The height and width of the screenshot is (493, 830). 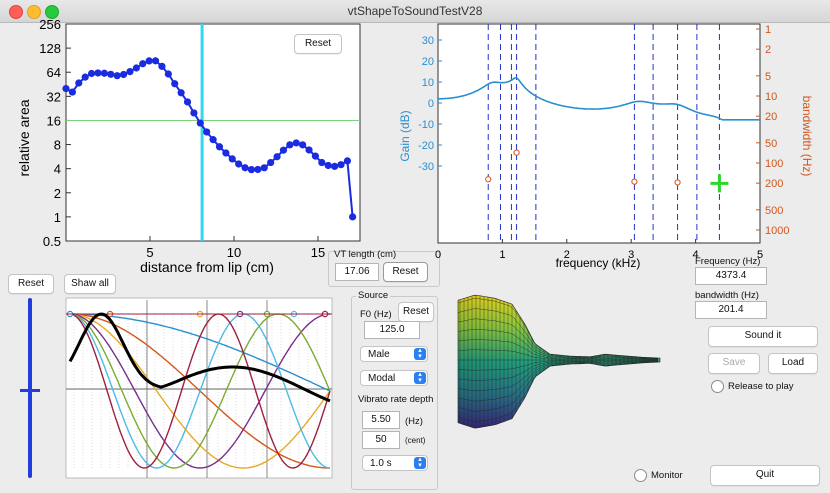 What do you see at coordinates (728, 261) in the screenshot?
I see `frequency-label: Frequency (Hz)` at bounding box center [728, 261].